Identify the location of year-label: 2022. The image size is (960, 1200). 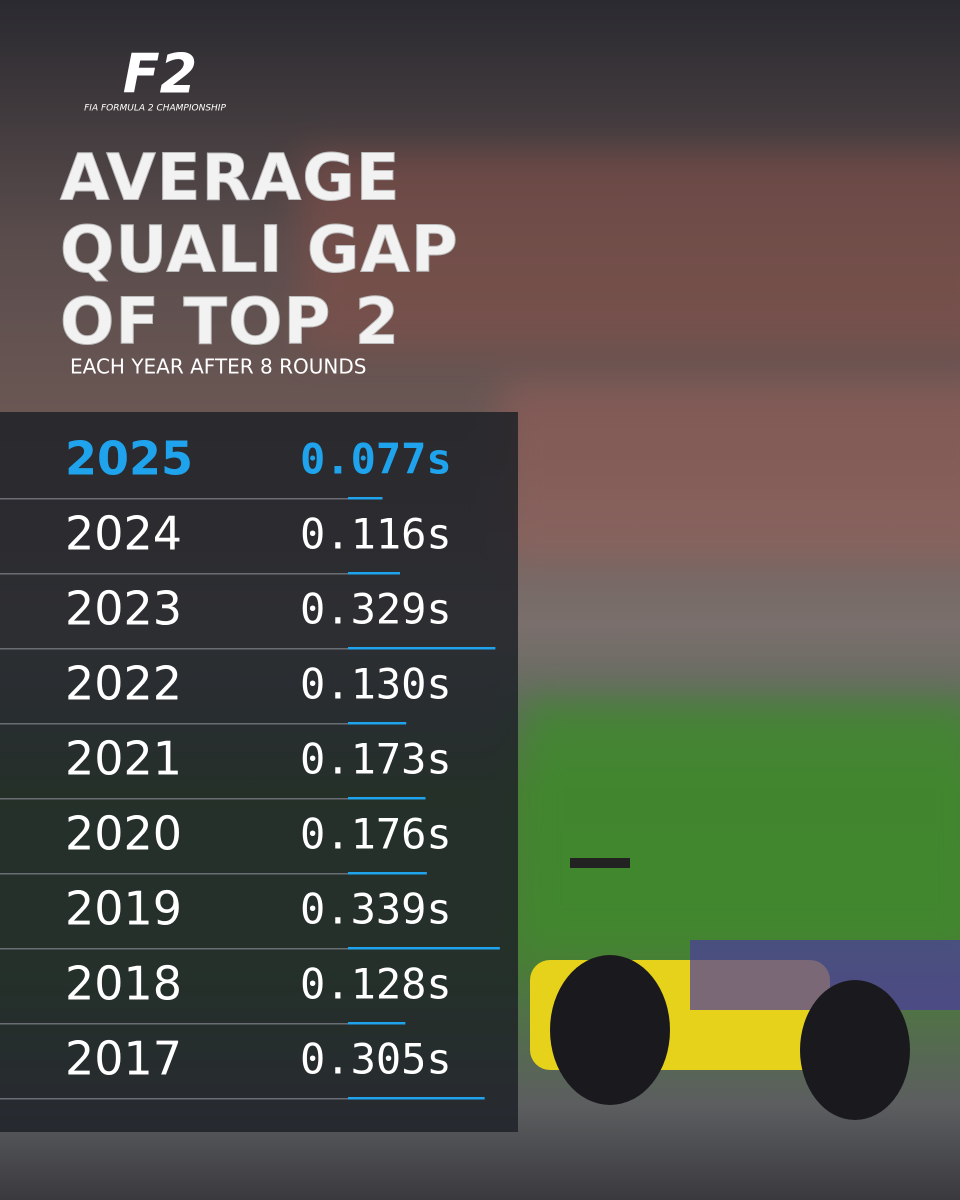
(123, 684).